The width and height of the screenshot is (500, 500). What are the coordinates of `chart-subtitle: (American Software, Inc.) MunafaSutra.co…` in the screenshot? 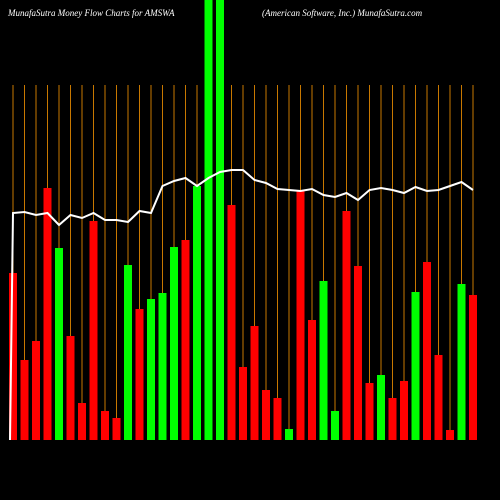 It's located at (342, 13).